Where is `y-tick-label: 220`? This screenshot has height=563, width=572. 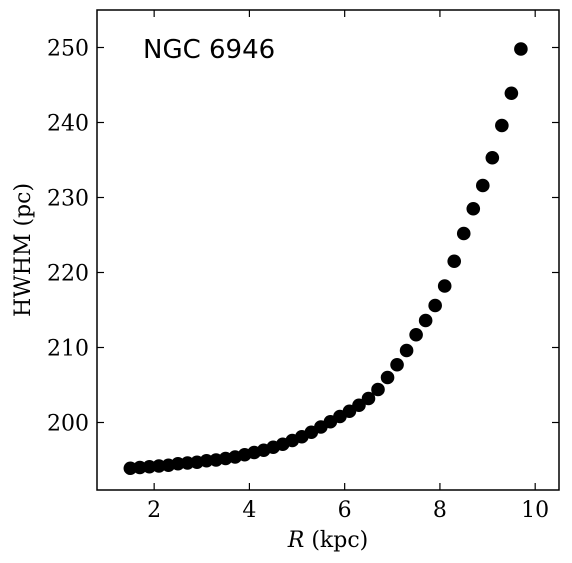
y-tick-label: 220 is located at coordinates (68, 274).